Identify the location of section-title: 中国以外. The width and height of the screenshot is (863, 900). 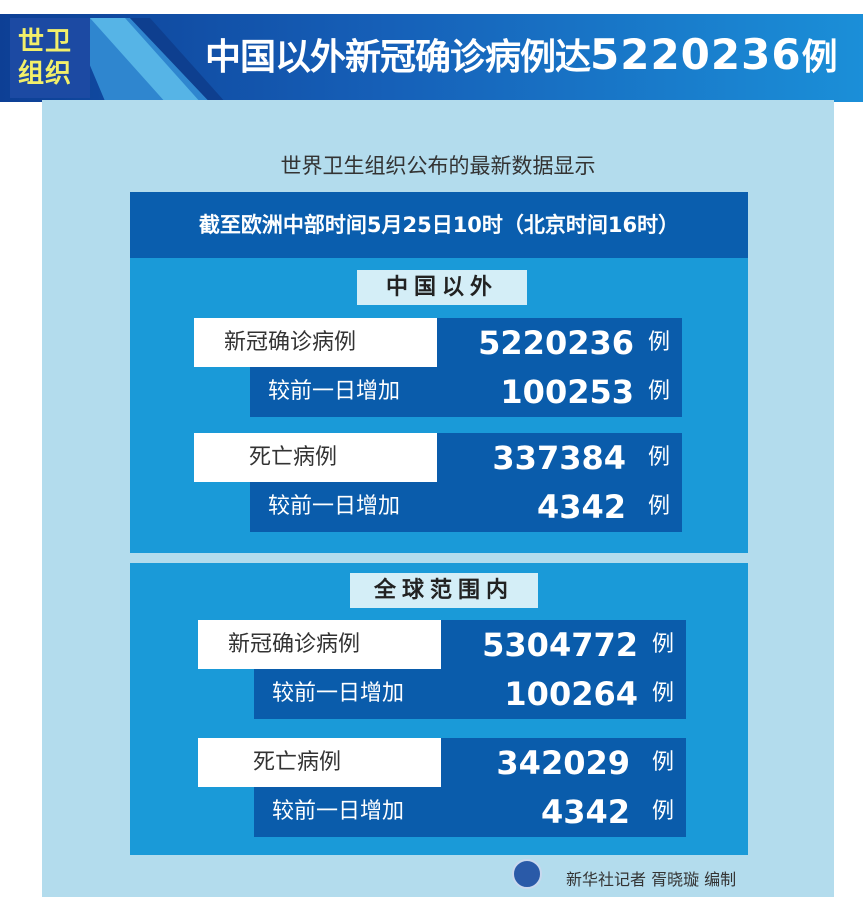
(442, 287).